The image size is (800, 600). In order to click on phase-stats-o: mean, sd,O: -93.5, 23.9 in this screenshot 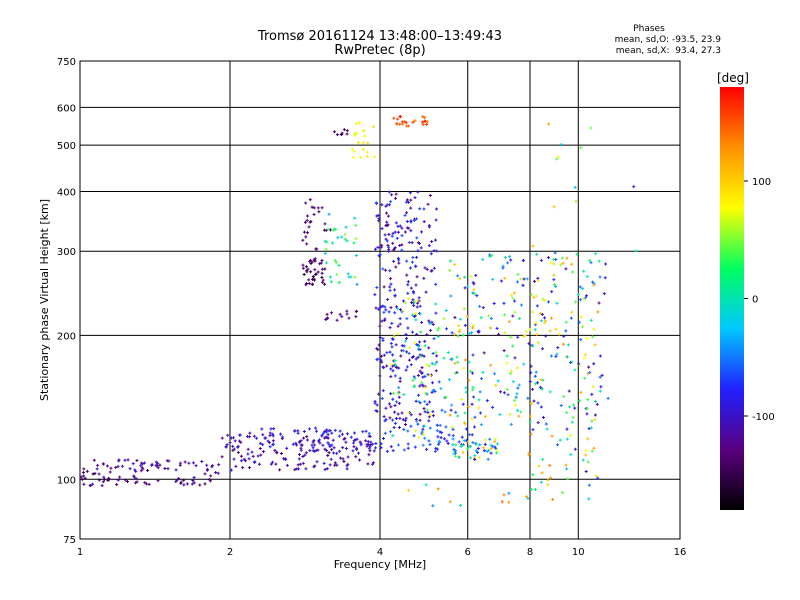, I will do `click(668, 40)`.